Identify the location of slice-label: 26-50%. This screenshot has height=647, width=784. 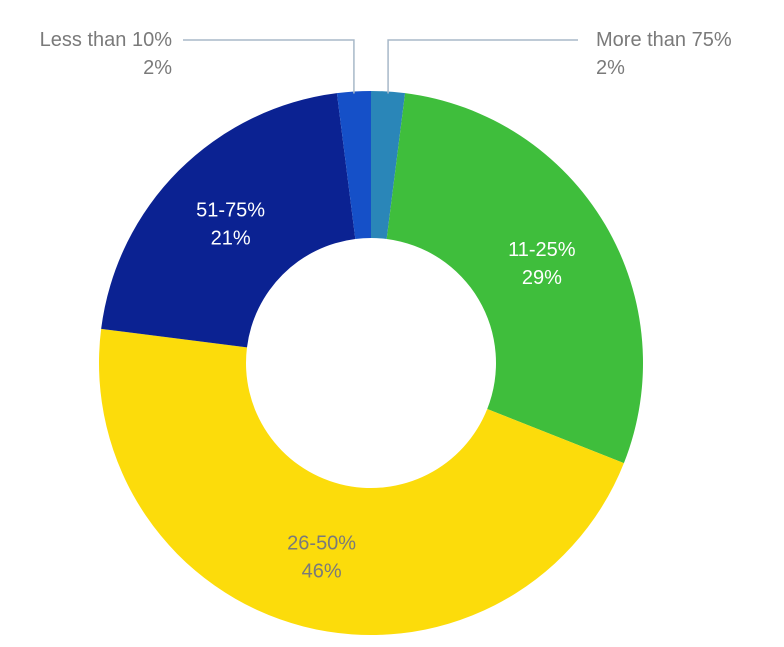
(321, 543).